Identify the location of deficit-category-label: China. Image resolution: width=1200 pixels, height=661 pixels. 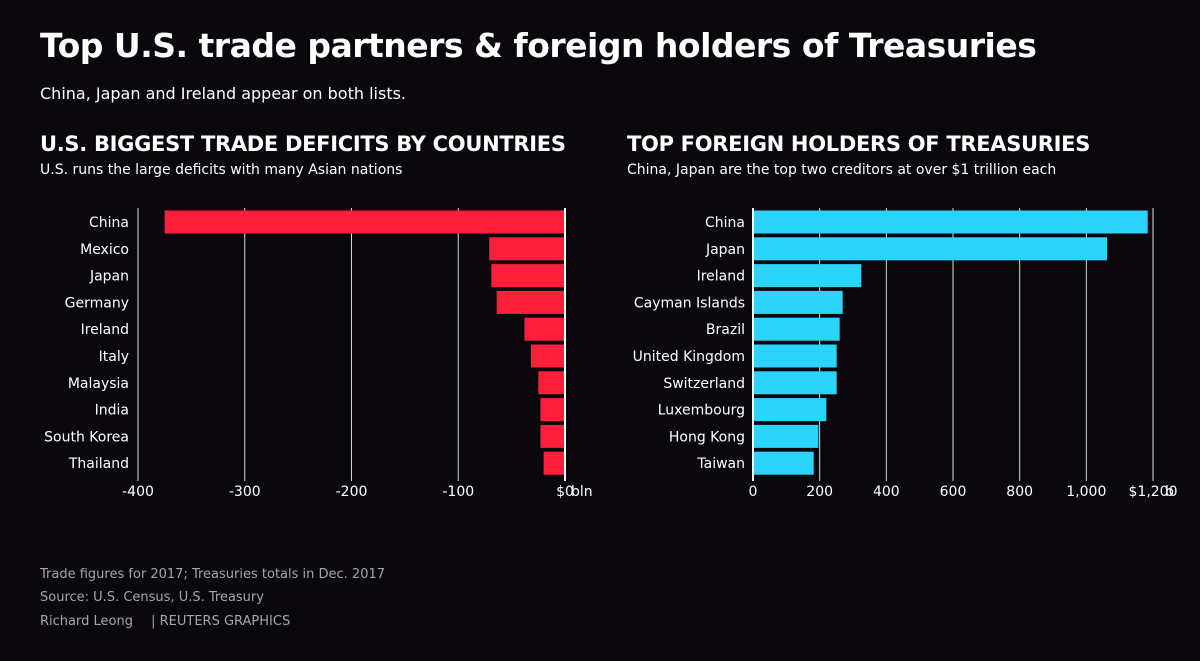
(109, 223).